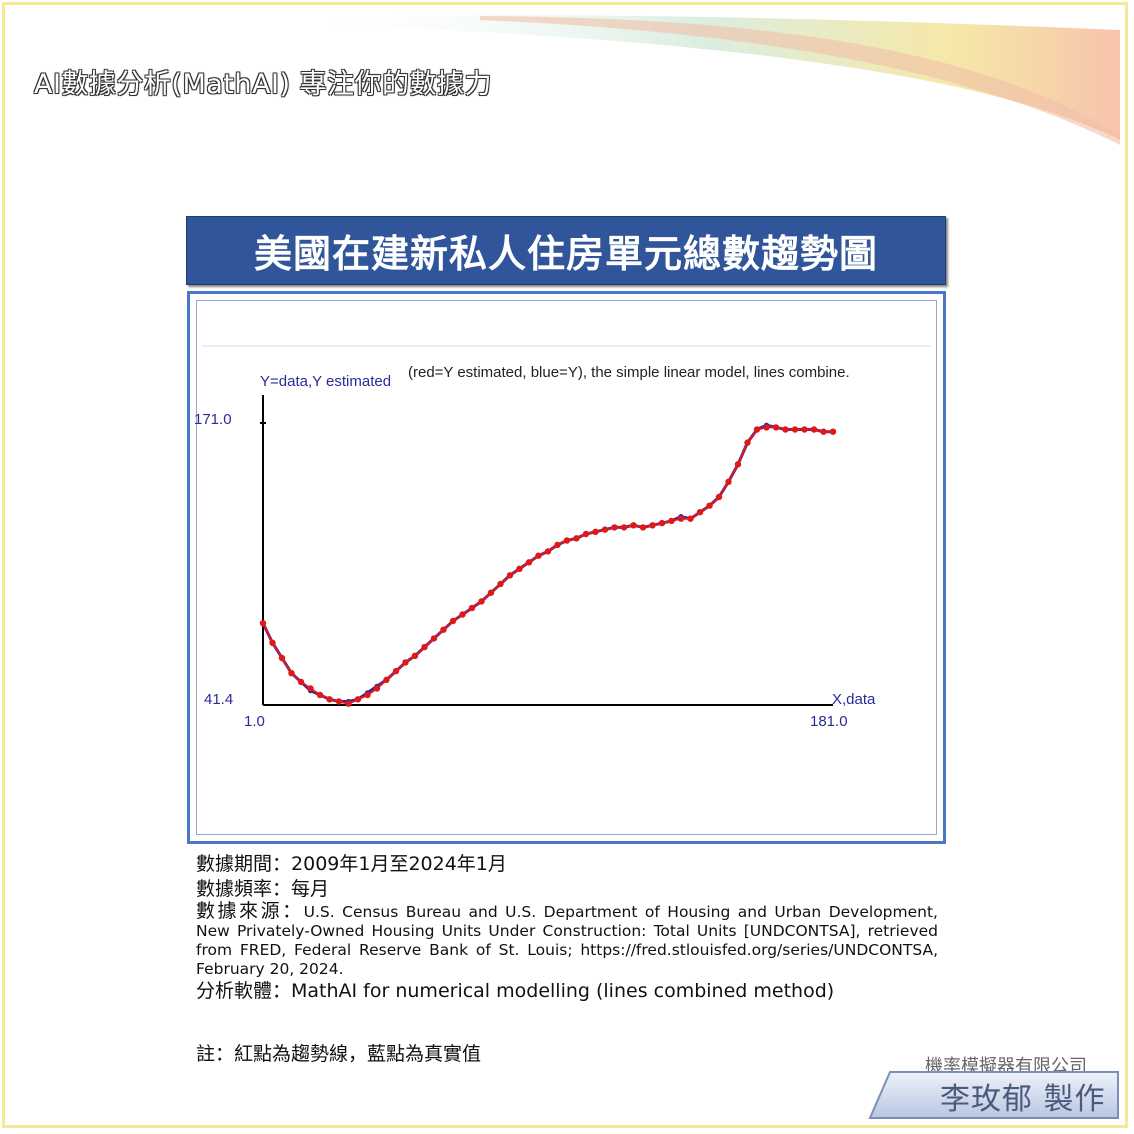 The image size is (1134, 1134). Describe the element at coordinates (700, 80) in the screenshot. I see `decorative-swoosh` at that location.